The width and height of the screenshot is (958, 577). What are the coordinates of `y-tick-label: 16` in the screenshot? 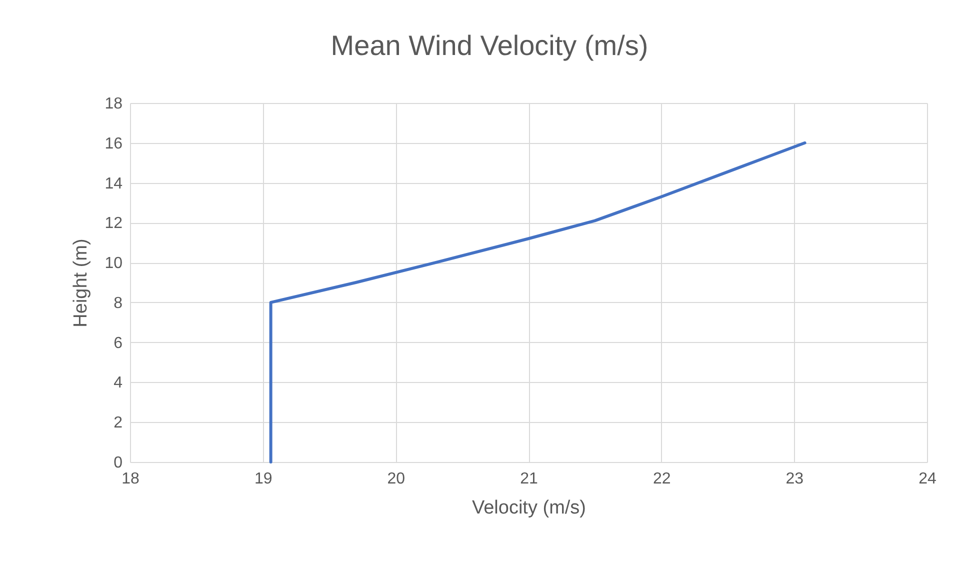 It's located at (113, 143).